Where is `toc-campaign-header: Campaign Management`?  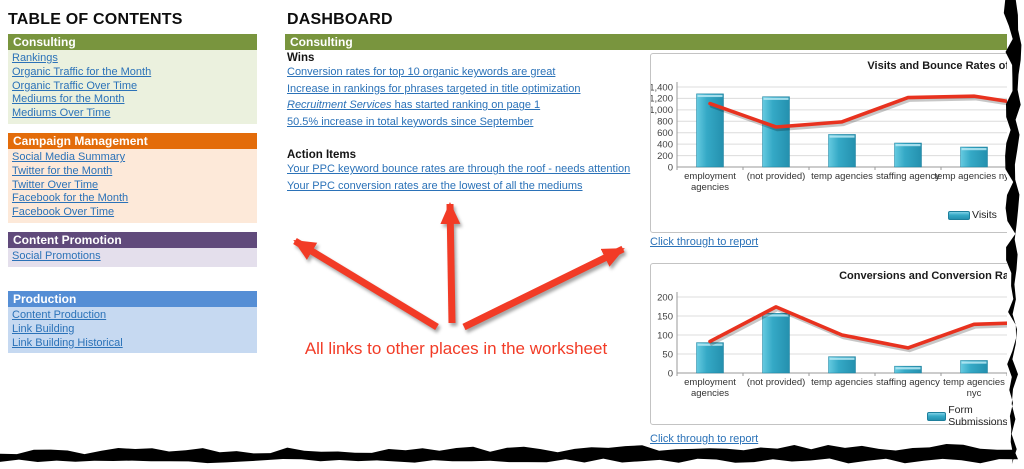 toc-campaign-header: Campaign Management is located at coordinates (132, 141).